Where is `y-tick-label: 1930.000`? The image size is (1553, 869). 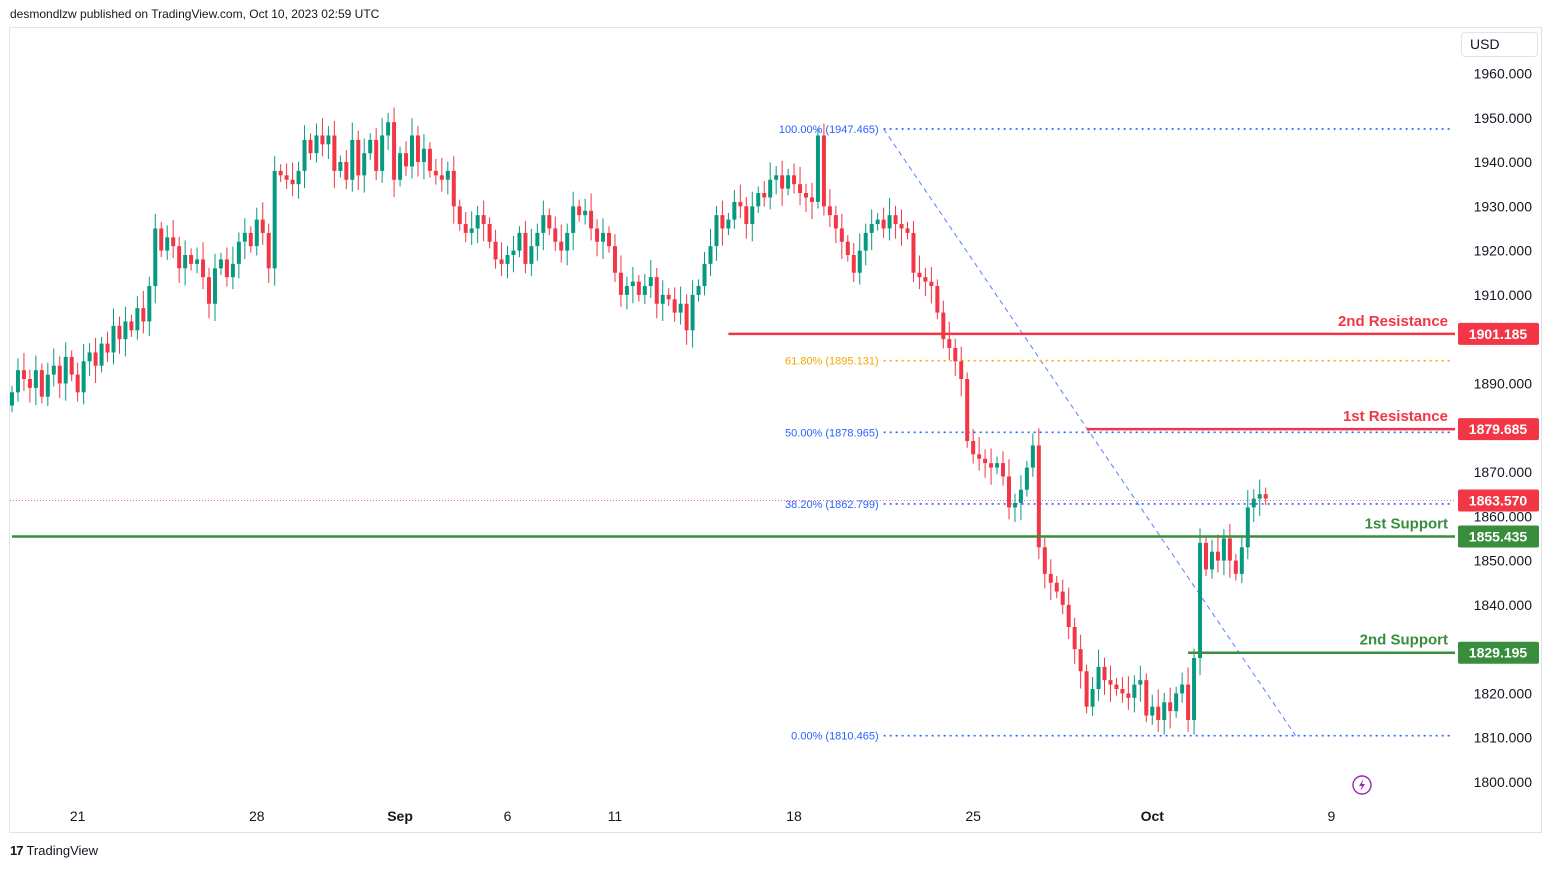
y-tick-label: 1930.000 is located at coordinates (1503, 206).